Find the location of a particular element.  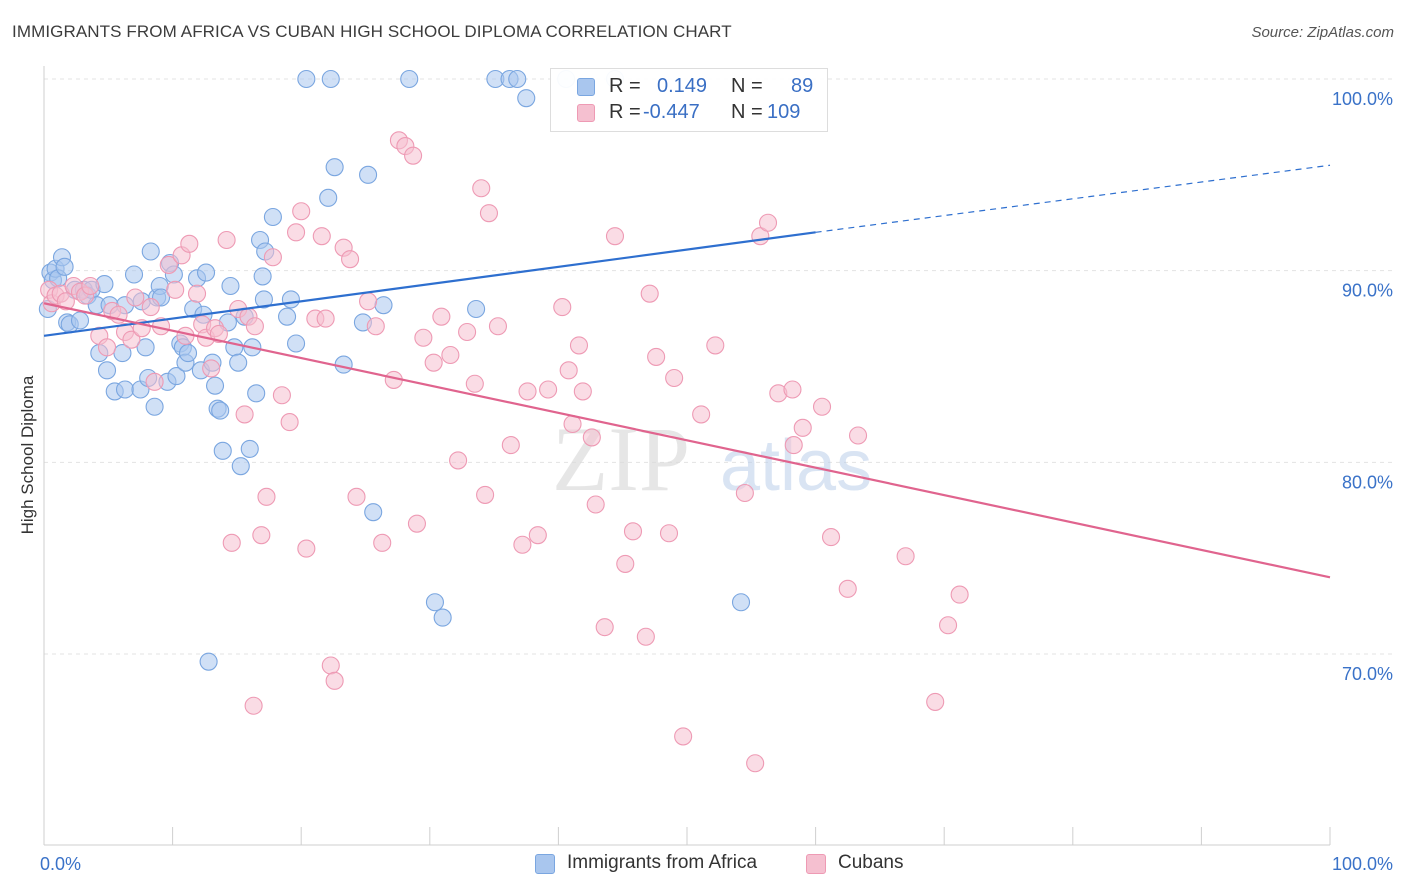

y-axis-label: High School Diploma is located at coordinates (27, 455).